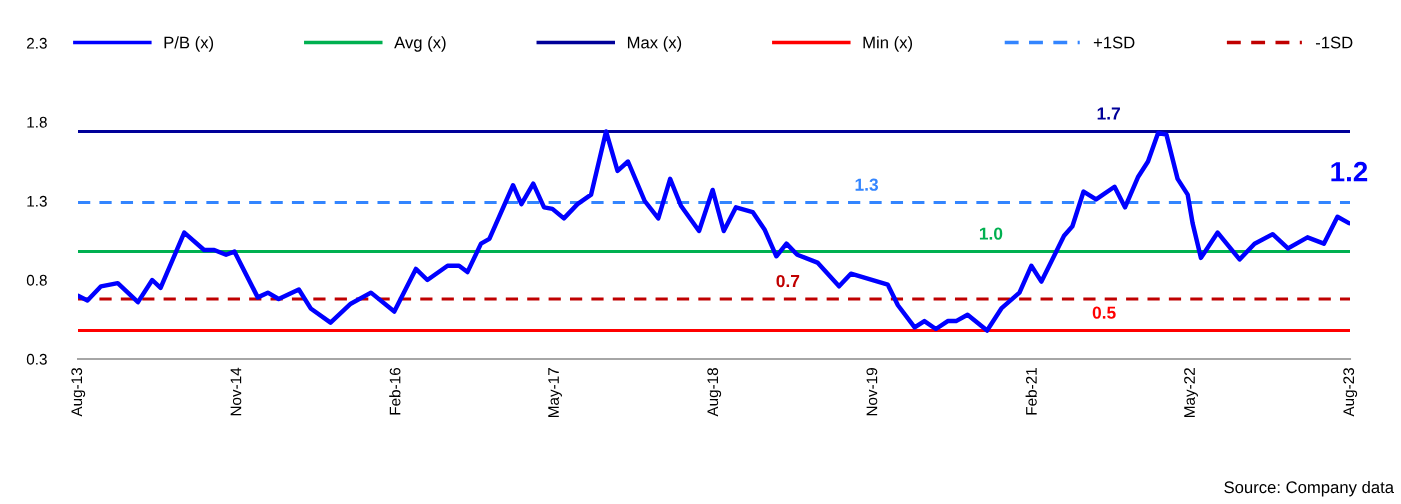 This screenshot has width=1401, height=504. What do you see at coordinates (714, 392) in the screenshot?
I see `x-tick-label: Aug-18` at bounding box center [714, 392].